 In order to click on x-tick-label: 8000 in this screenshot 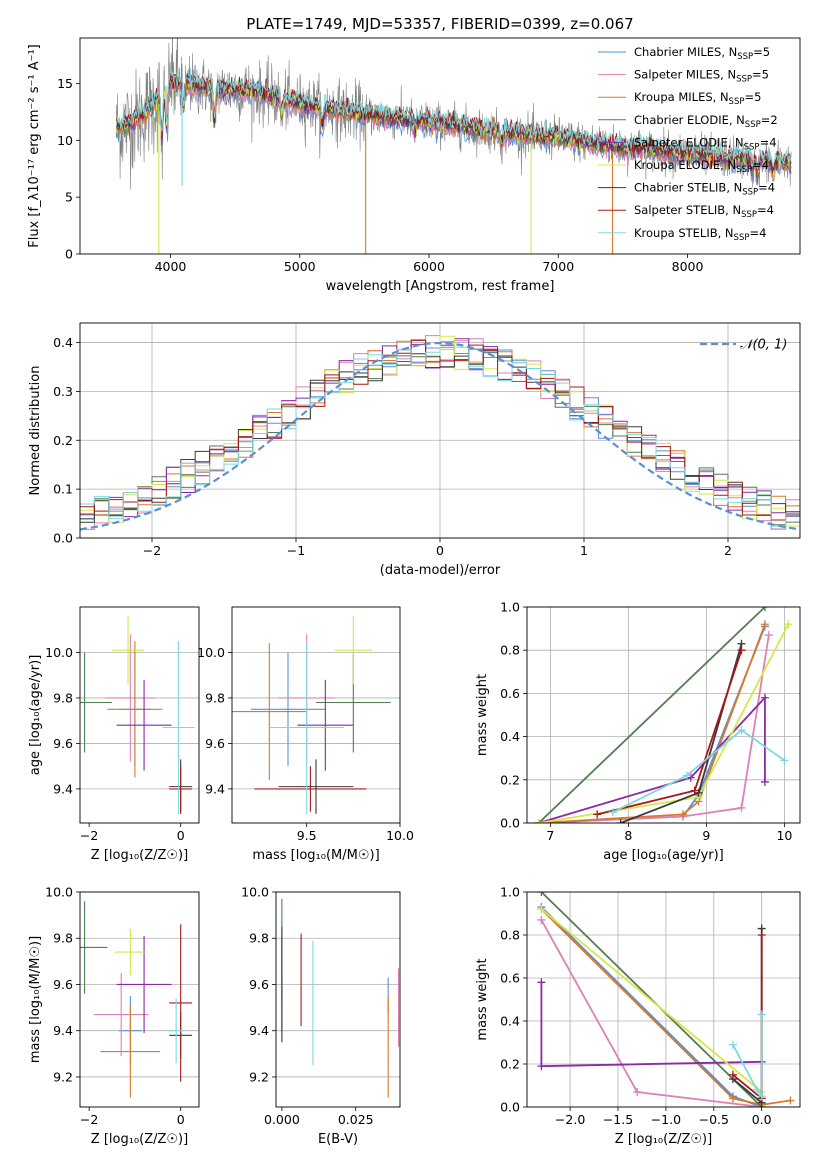, I will do `click(688, 266)`.